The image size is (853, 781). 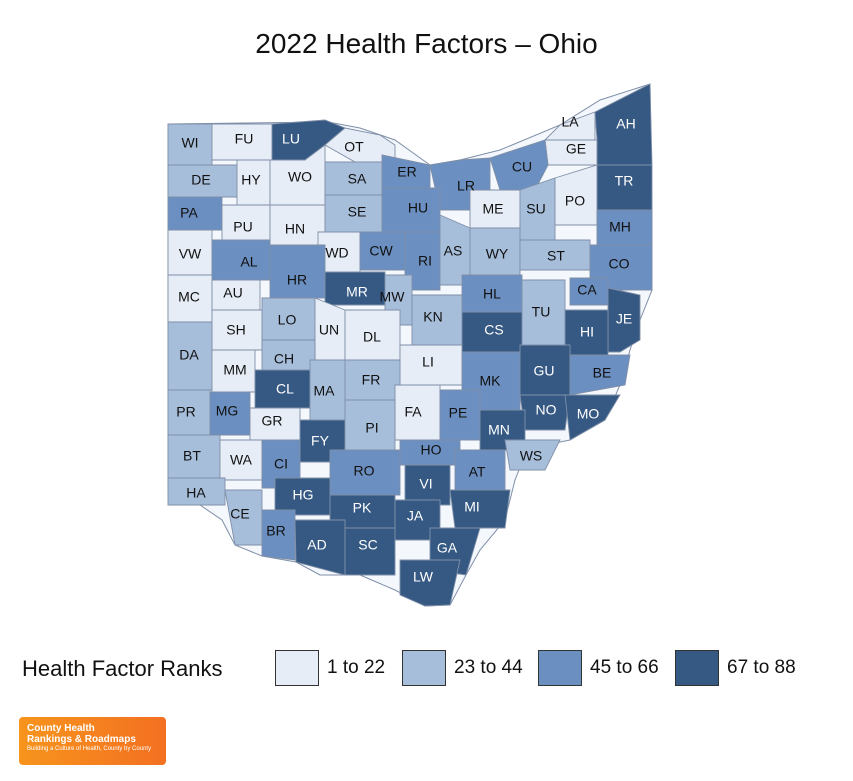 I want to click on county-ha, so click(x=196, y=491).